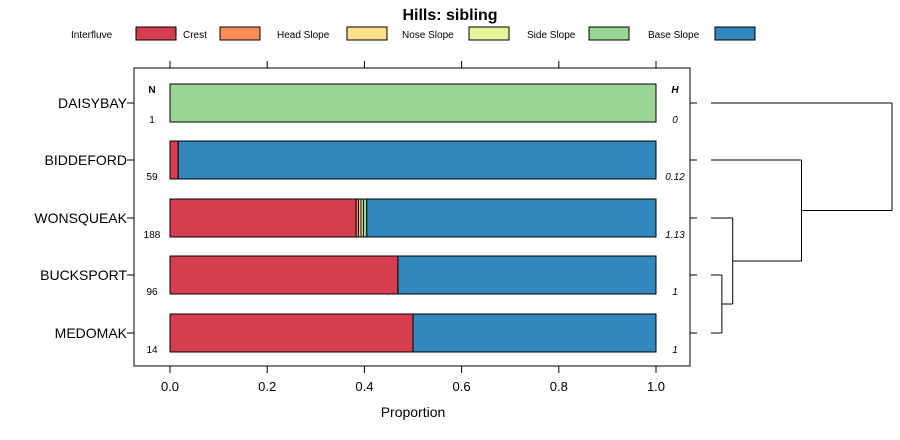 This screenshot has width=900, height=440. I want to click on legend-swatch-interfluve, so click(156, 33).